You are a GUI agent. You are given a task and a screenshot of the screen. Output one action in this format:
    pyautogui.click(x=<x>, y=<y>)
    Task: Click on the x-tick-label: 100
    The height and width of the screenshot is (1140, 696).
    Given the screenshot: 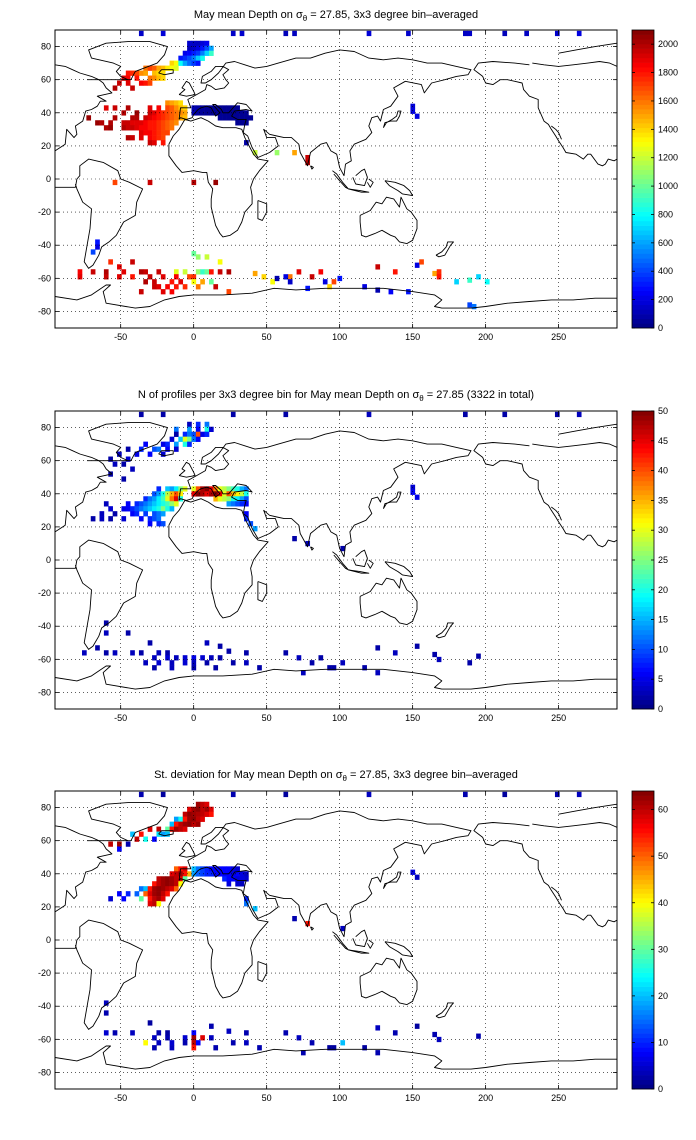 What is the action you would take?
    pyautogui.click(x=339, y=1098)
    